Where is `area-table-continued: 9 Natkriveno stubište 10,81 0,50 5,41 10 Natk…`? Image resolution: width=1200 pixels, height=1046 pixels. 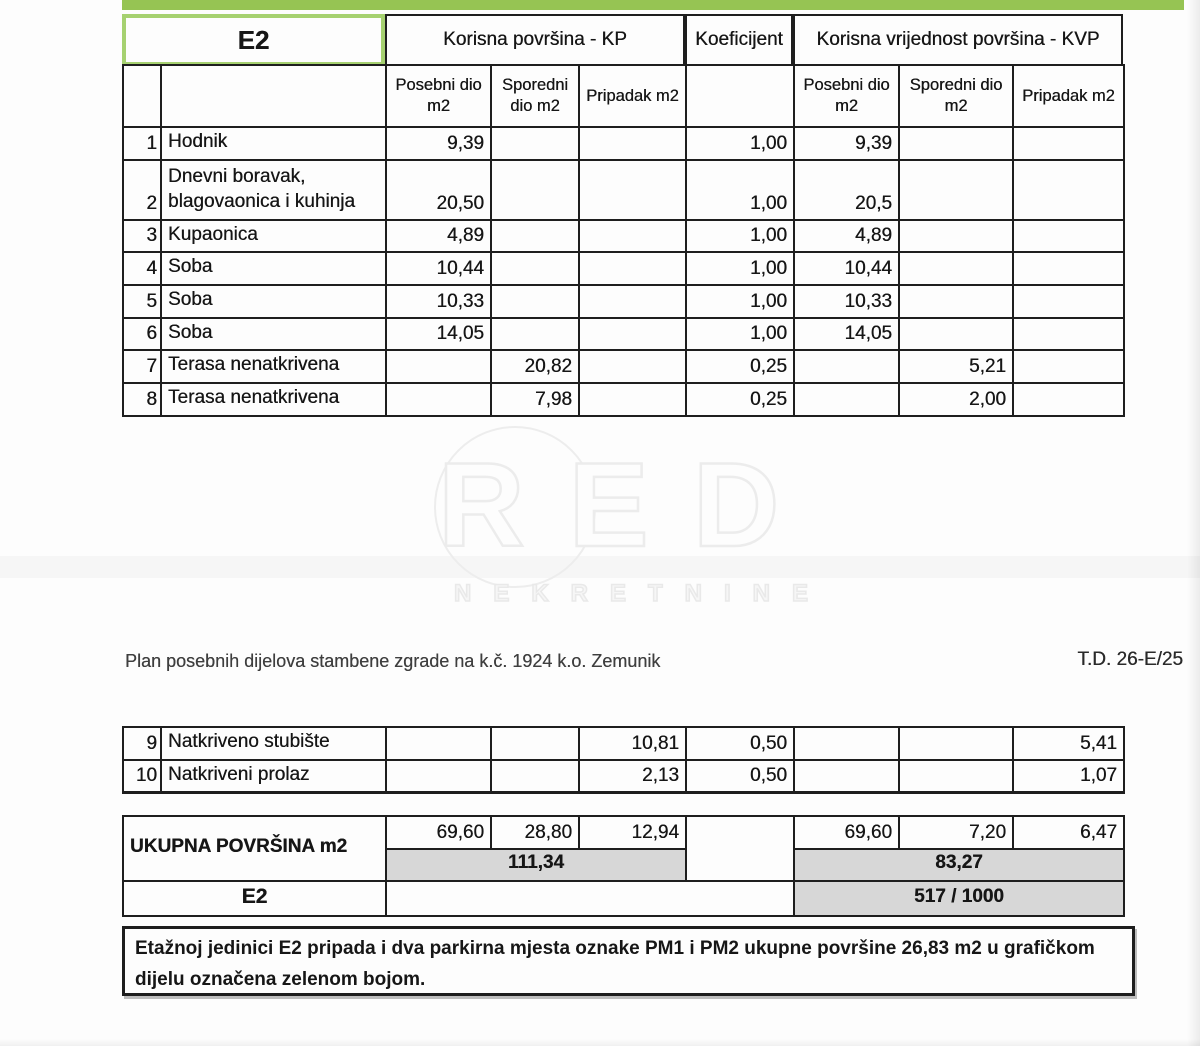 area-table-continued: 9 Natkriveno stubište 10,81 0,50 5,41 10 Natk… is located at coordinates (623, 760).